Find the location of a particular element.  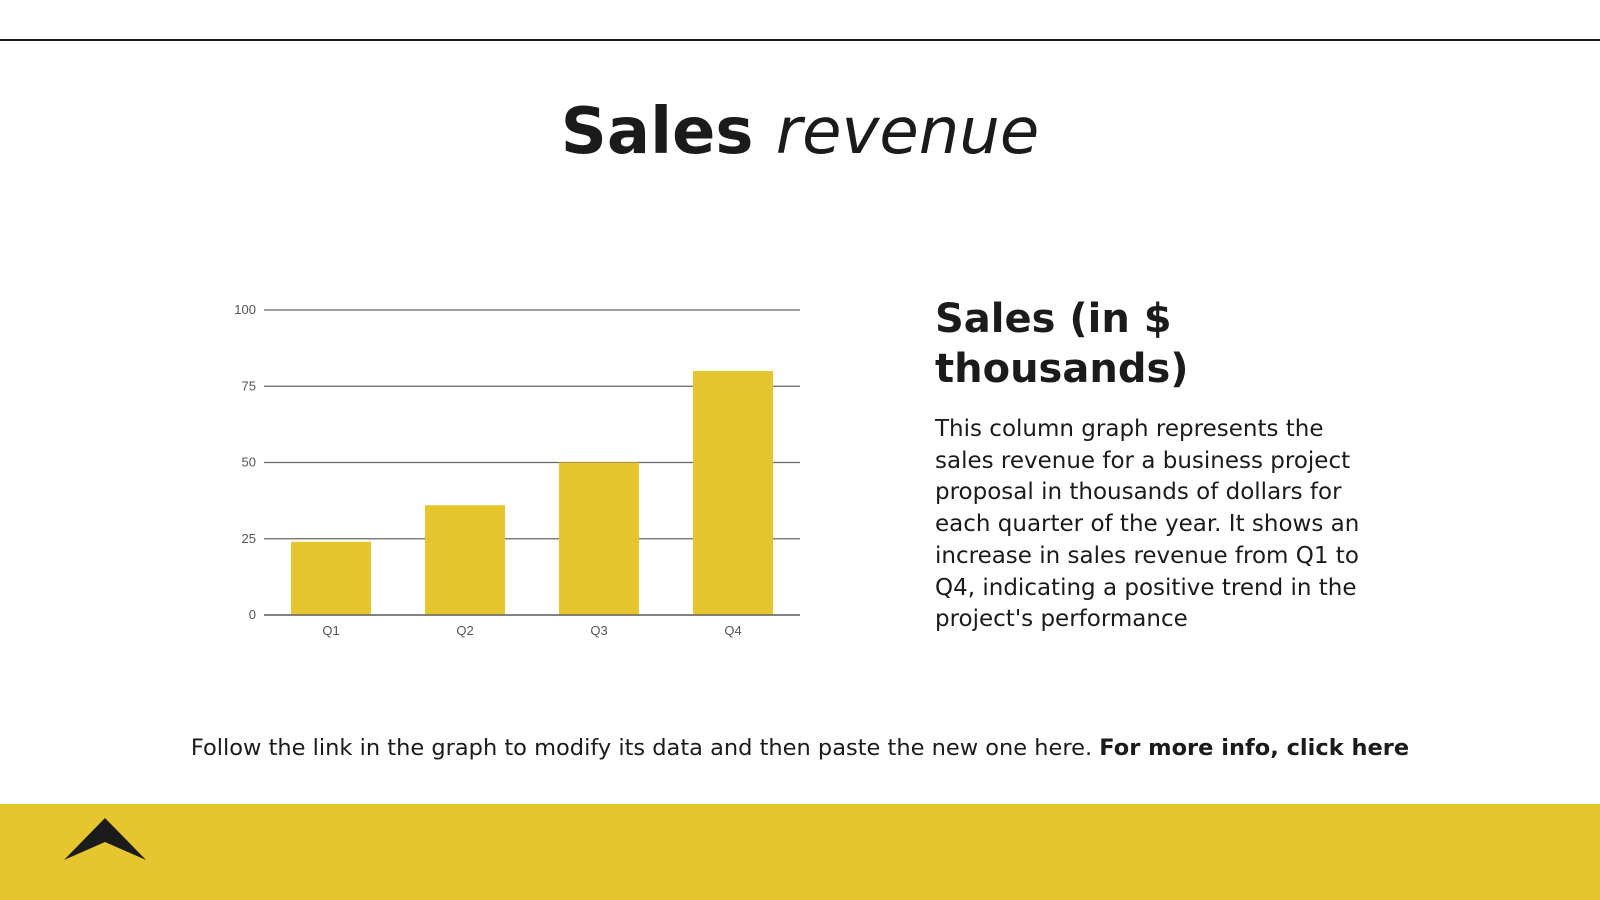

x-tick-label: Q1 is located at coordinates (330, 630).